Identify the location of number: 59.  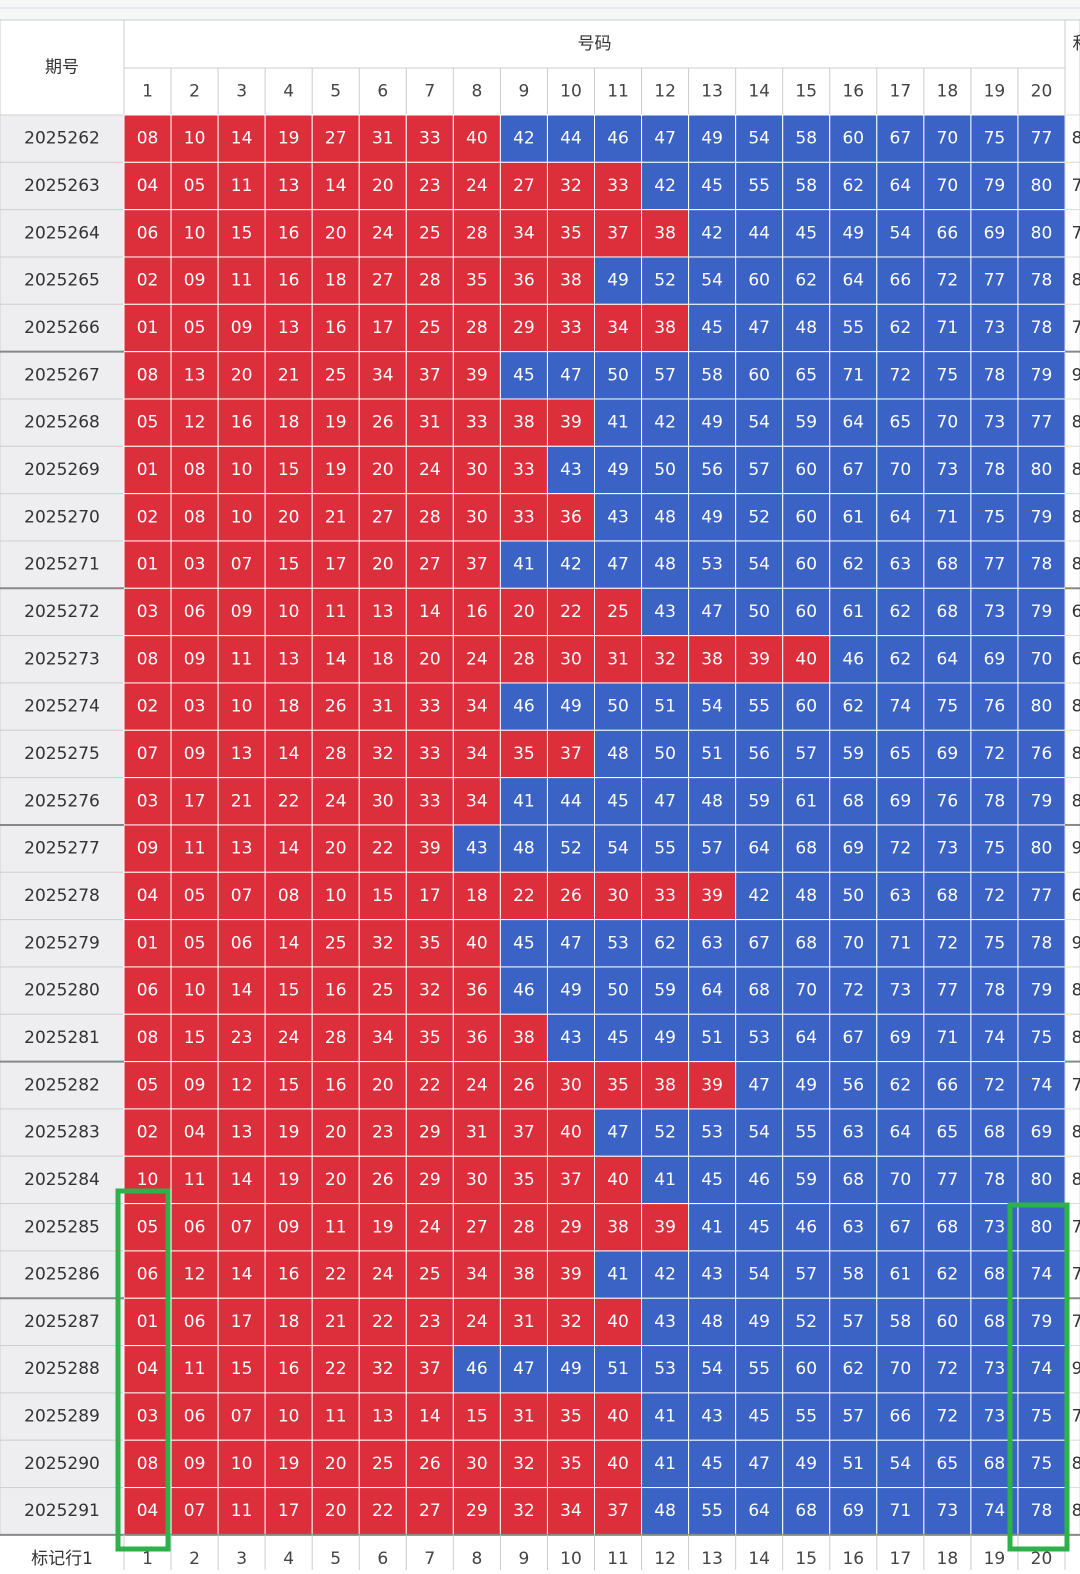
(806, 423).